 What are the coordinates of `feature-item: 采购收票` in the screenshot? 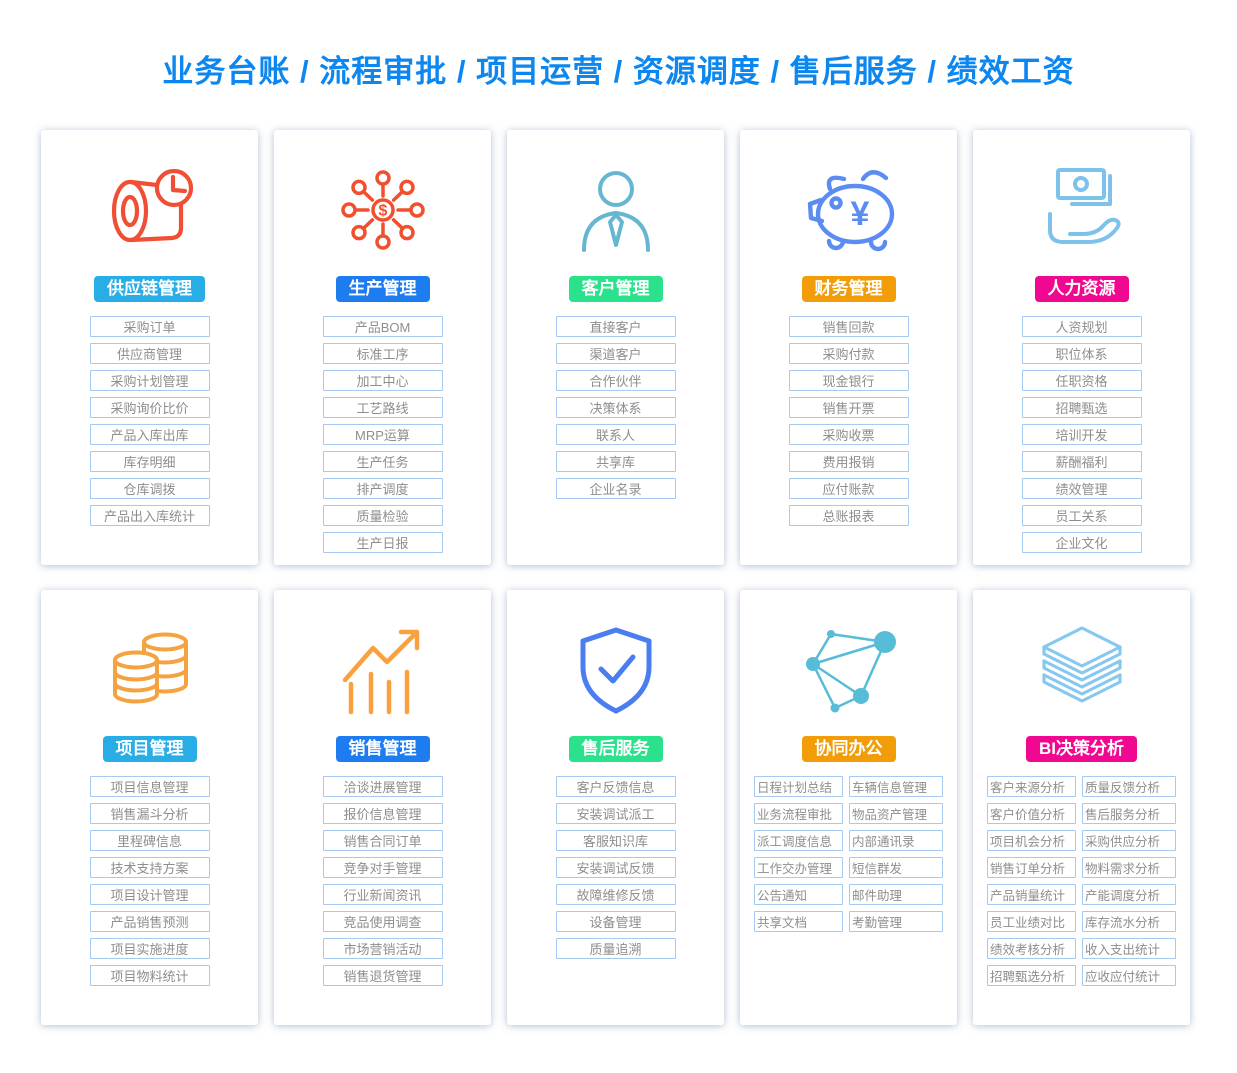 It's located at (848, 434).